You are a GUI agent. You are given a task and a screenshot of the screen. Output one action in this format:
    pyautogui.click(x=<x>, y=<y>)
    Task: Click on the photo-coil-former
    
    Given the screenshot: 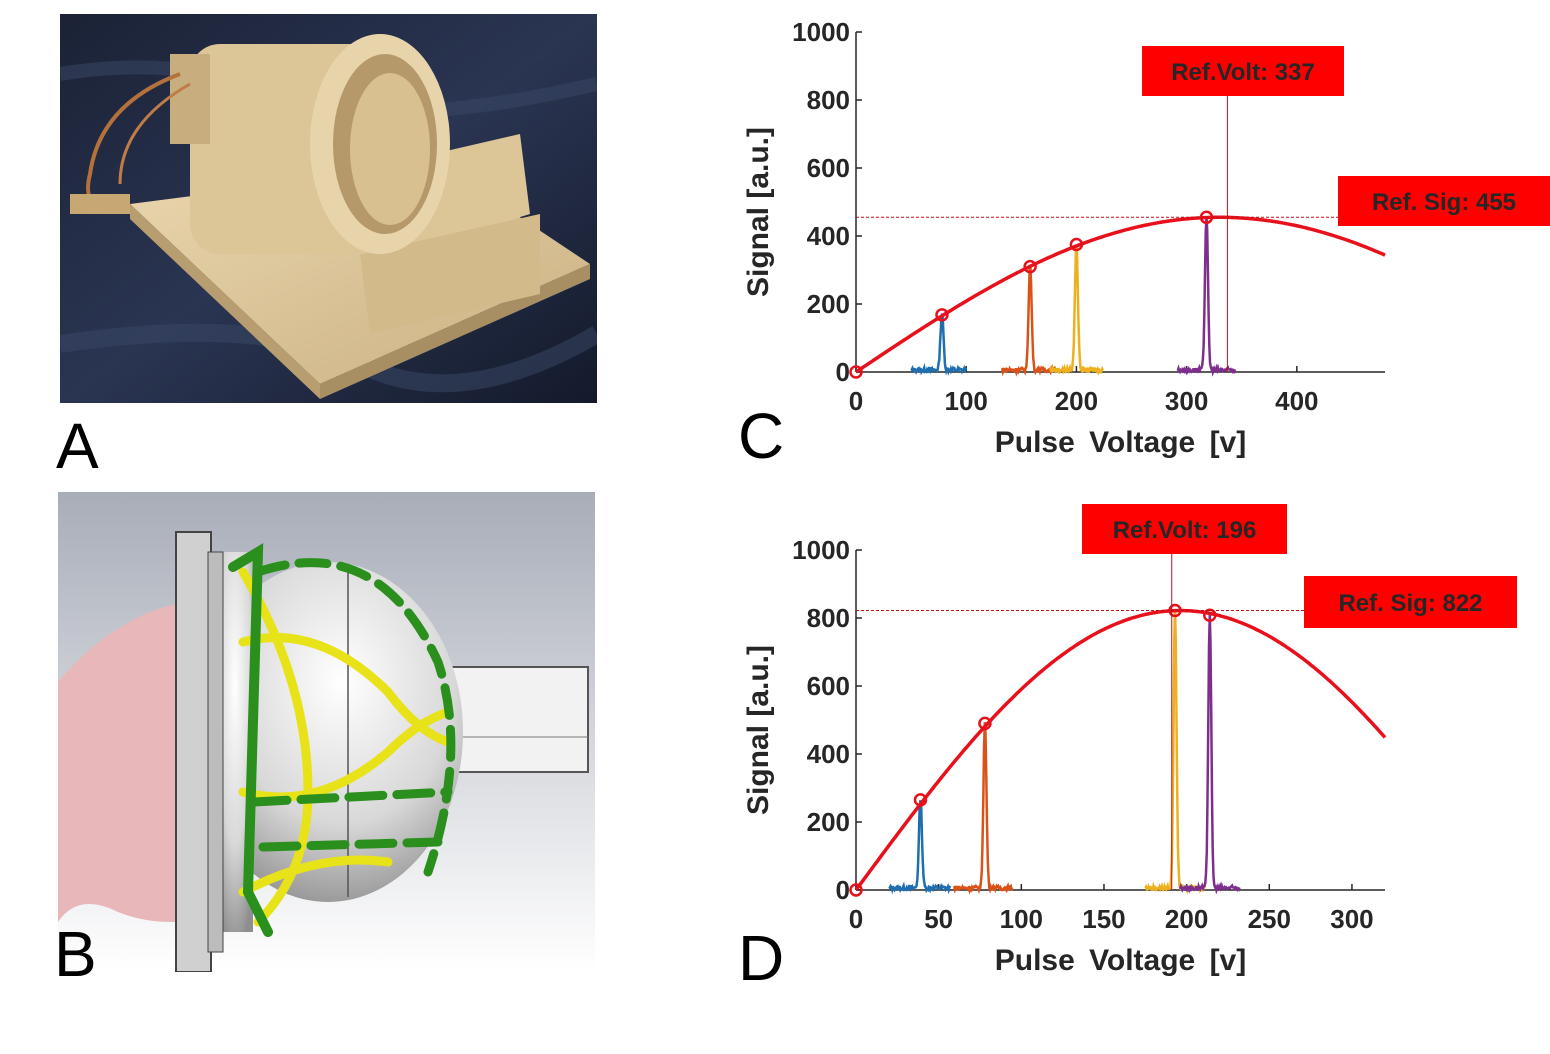 What is the action you would take?
    pyautogui.click(x=328, y=208)
    